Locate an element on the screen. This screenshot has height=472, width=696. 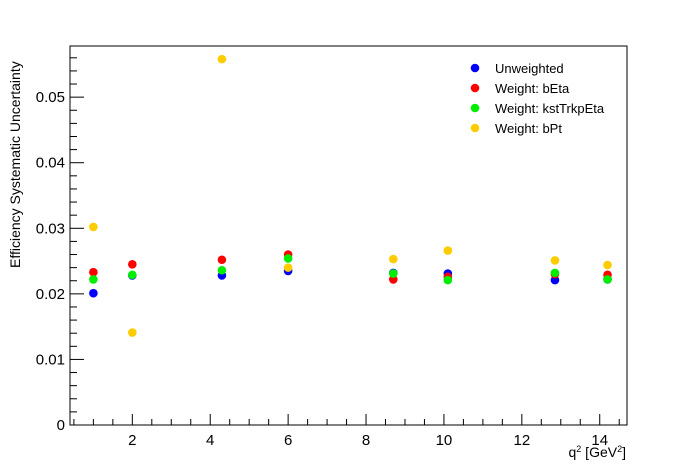
y-tick-label: 0.04 is located at coordinates (50, 163).